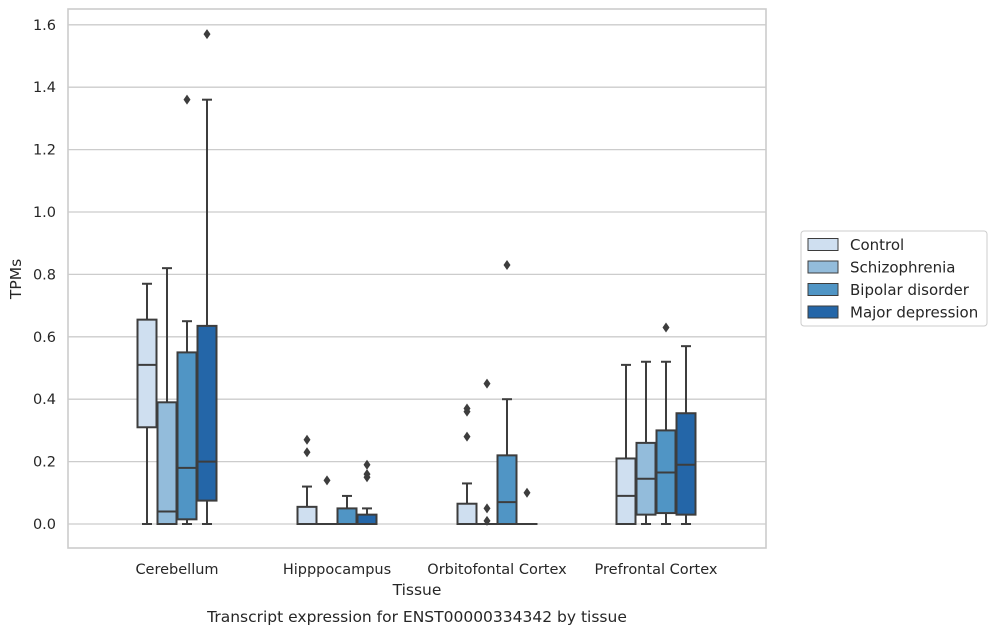 The image size is (997, 634). What do you see at coordinates (16, 279) in the screenshot?
I see `y-axis-label: TPMs` at bounding box center [16, 279].